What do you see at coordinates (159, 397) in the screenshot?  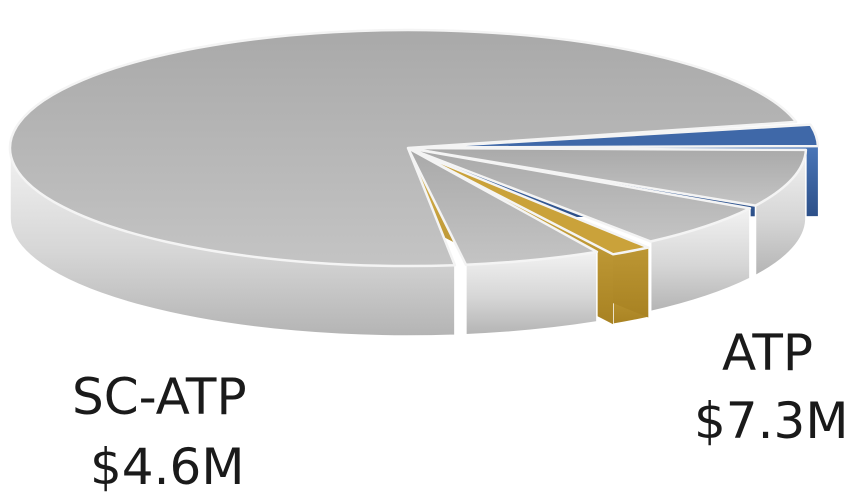 I see `sc-atp-label: SC-ATP` at bounding box center [159, 397].